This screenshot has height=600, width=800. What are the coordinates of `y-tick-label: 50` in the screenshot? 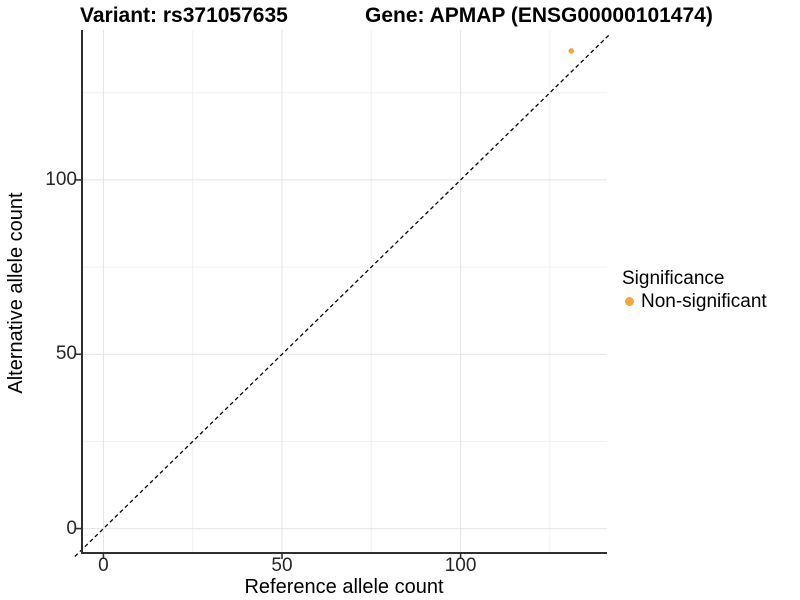 It's located at (66, 354).